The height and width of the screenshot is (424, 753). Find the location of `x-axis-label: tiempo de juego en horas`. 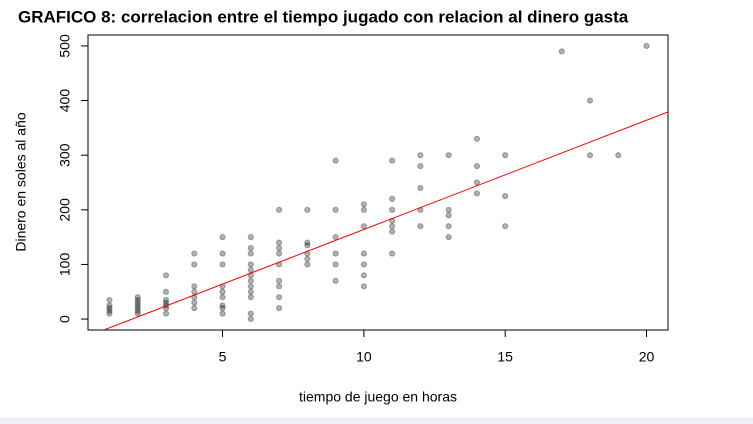

x-axis-label: tiempo de juego en horas is located at coordinates (378, 397).